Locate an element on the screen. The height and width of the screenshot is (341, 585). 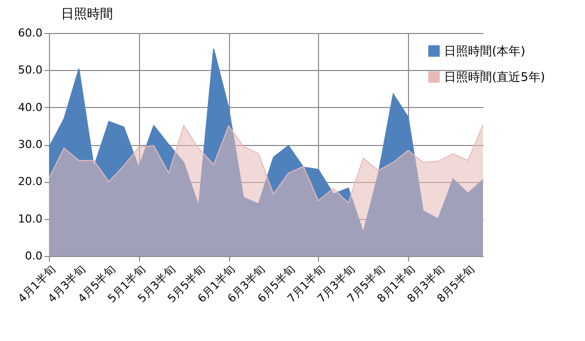
y-tick-label: 60.0 is located at coordinates (30, 33).